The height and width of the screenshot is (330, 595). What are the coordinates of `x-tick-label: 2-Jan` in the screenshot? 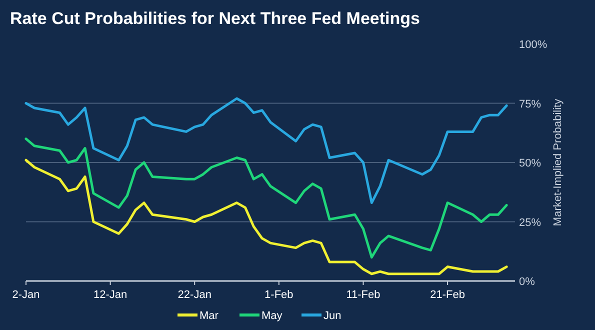 It's located at (26, 295).